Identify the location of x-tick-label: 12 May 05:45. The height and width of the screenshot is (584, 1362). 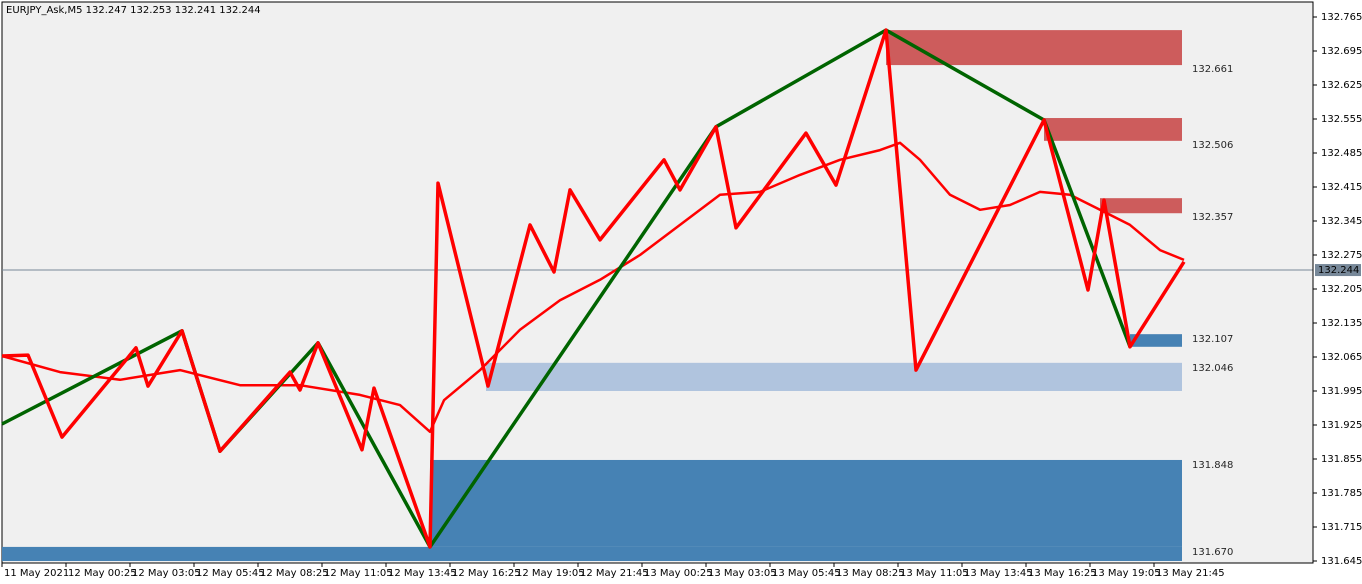
(230, 573).